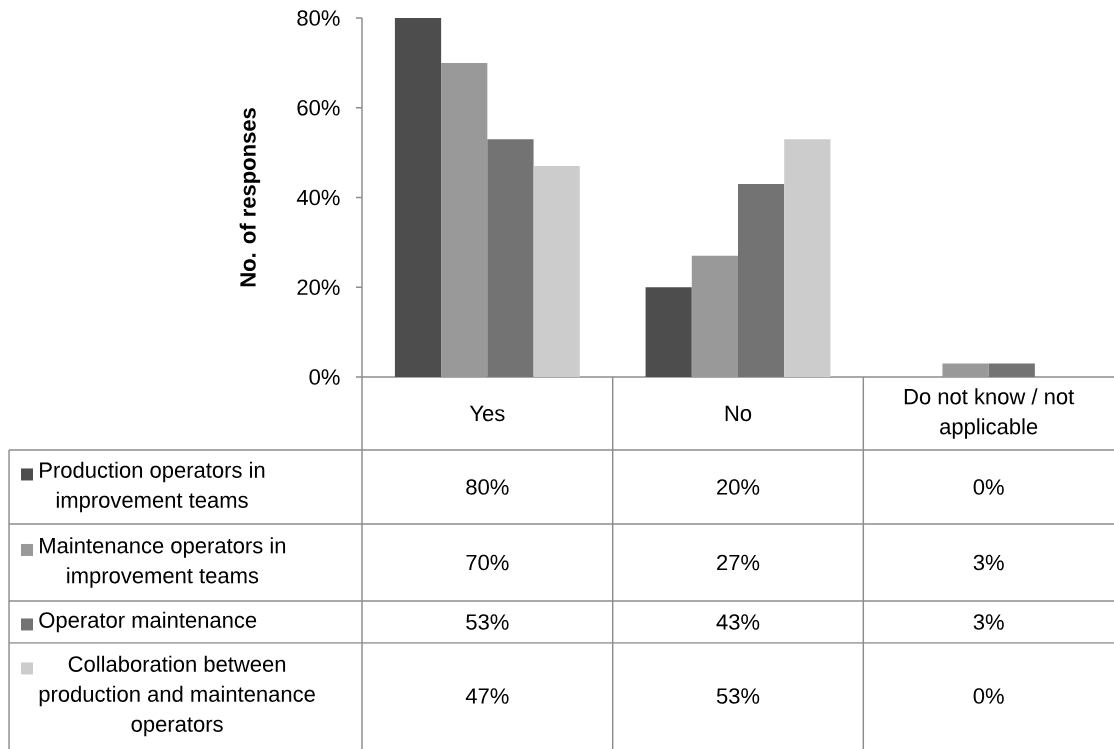 This screenshot has width=1114, height=749. I want to click on data-label: 27%, so click(738, 562).